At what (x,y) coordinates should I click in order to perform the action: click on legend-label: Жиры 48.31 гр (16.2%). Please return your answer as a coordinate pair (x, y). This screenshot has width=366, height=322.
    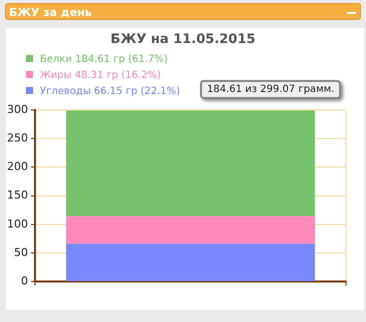
    Looking at the image, I should click on (100, 75).